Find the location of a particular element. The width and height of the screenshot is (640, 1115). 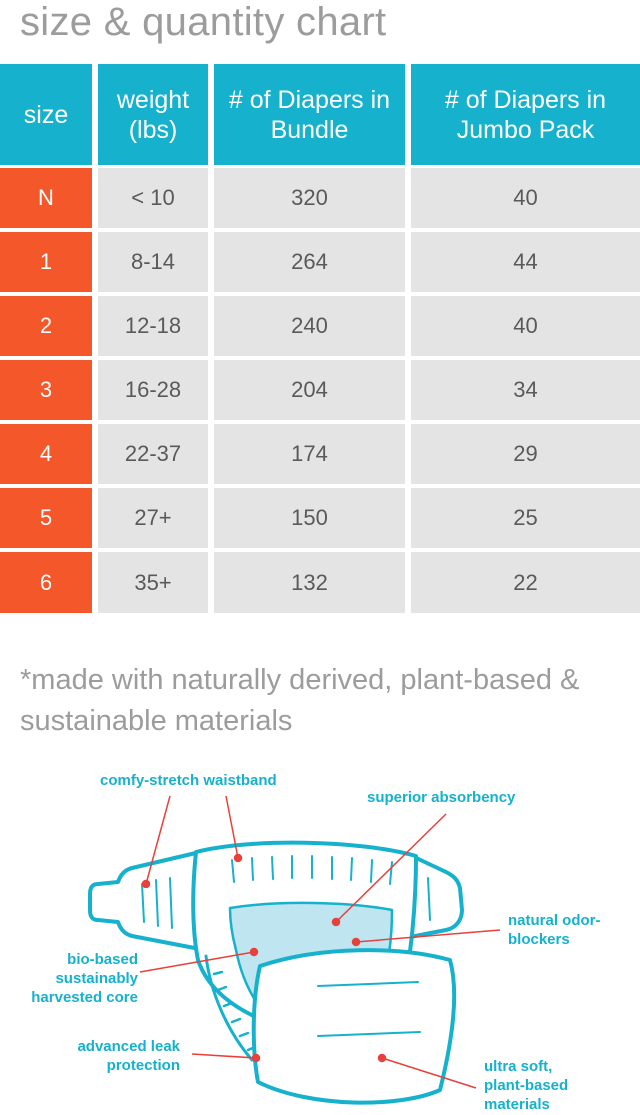

cell-size: 5 is located at coordinates (46, 518).